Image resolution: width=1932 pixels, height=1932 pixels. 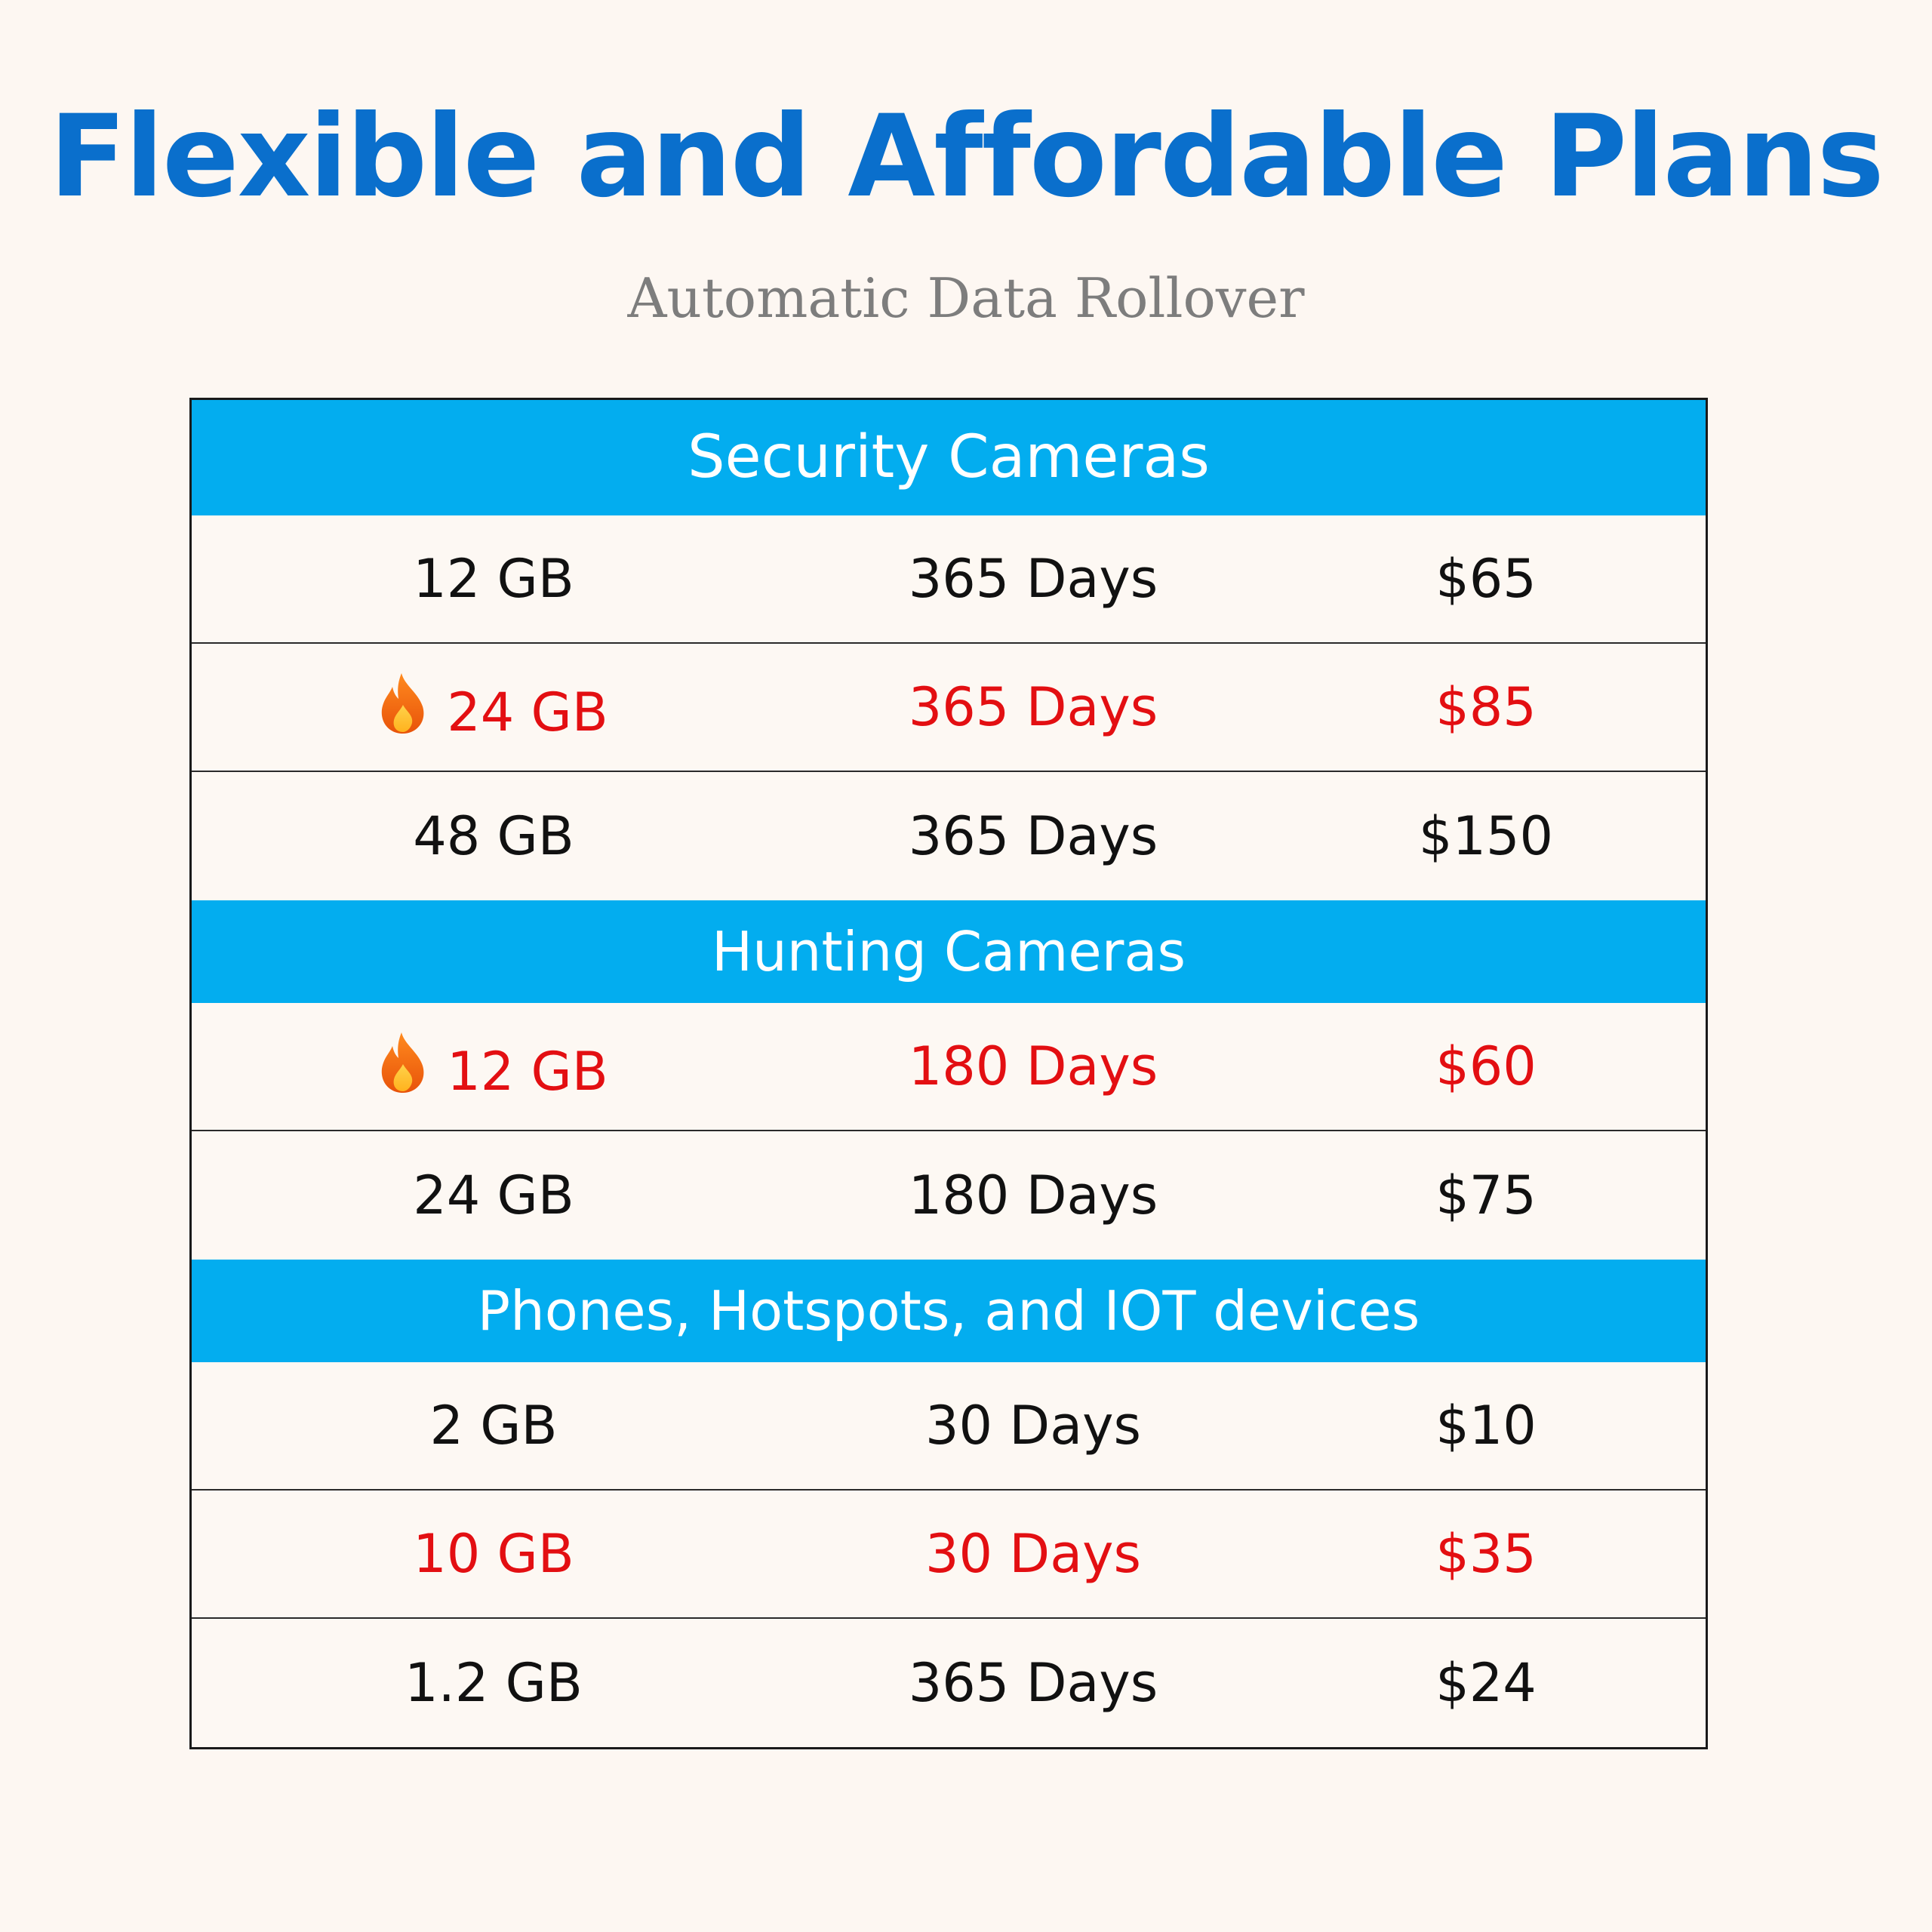 What do you see at coordinates (949, 951) in the screenshot?
I see `section-header-hunting-cameras: Hunting Cameras` at bounding box center [949, 951].